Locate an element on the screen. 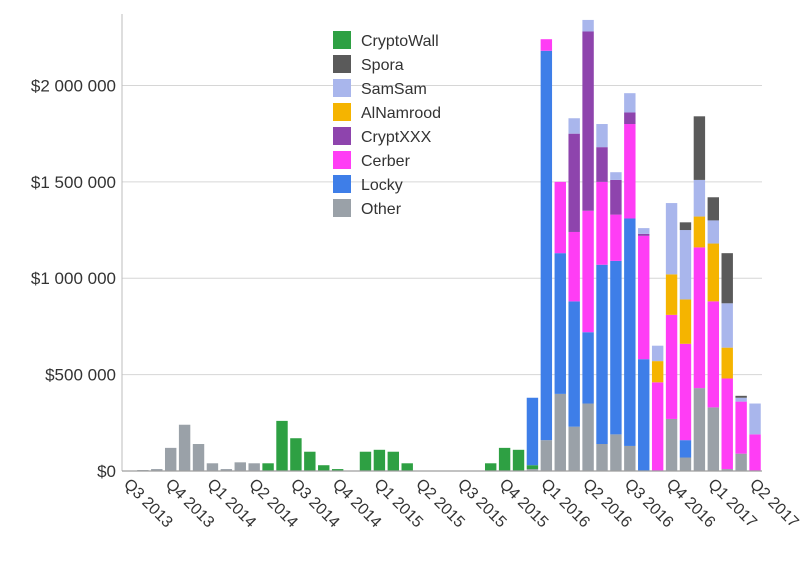  legend-swatch-other is located at coordinates (342, 208).